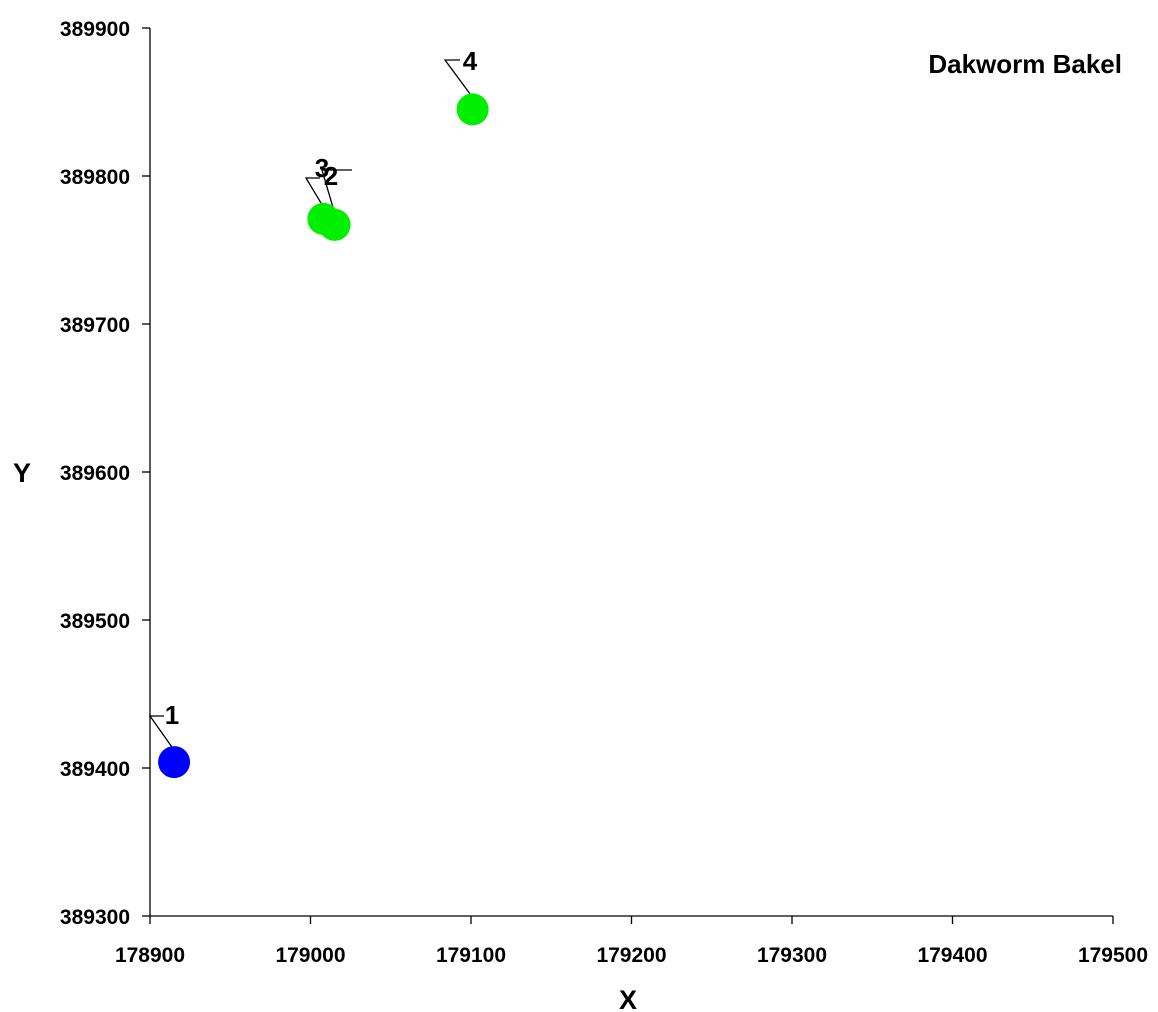 This screenshot has height=1012, width=1158. What do you see at coordinates (95, 325) in the screenshot?
I see `y-tick-label: 389700` at bounding box center [95, 325].